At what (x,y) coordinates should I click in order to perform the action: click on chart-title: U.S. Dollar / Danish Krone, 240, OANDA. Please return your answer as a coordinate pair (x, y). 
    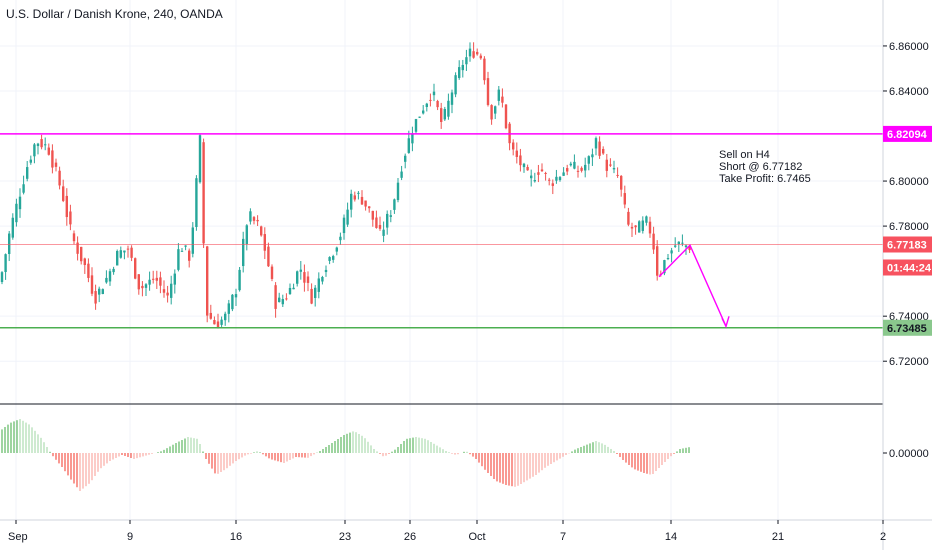
    Looking at the image, I should click on (114, 14).